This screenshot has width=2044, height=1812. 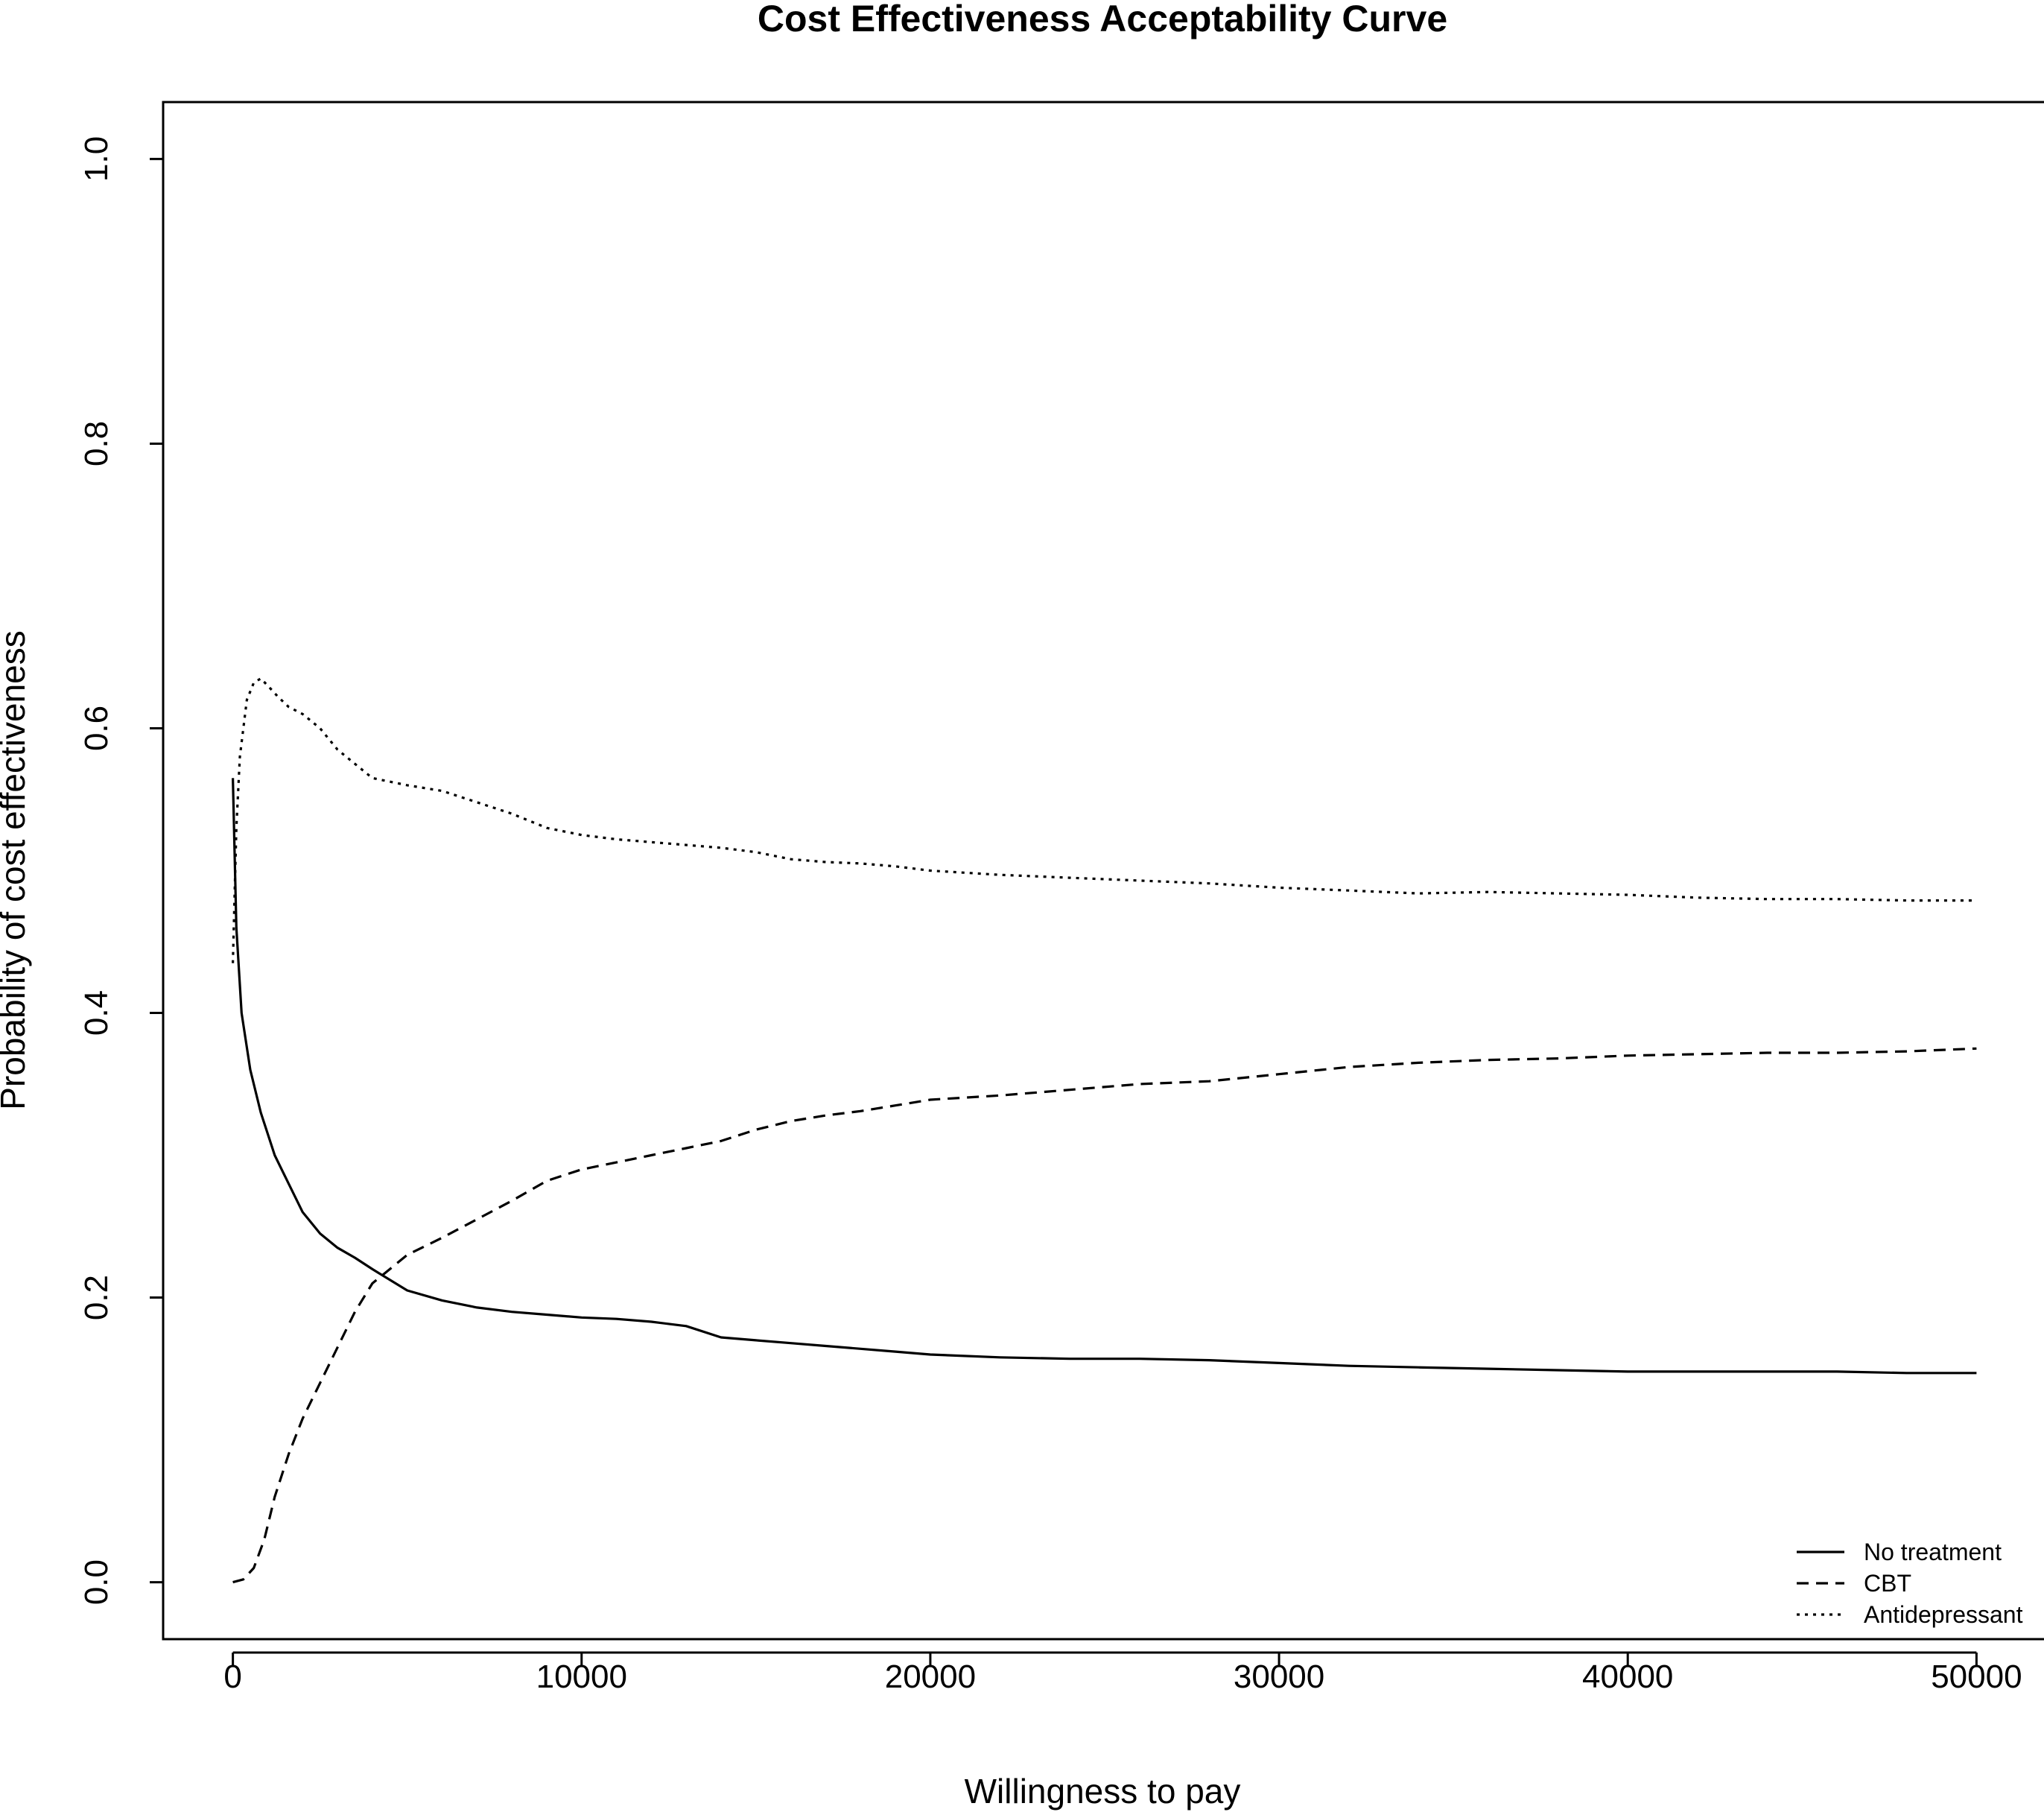 What do you see at coordinates (1944, 1614) in the screenshot?
I see `legend-label: Antidepressant` at bounding box center [1944, 1614].